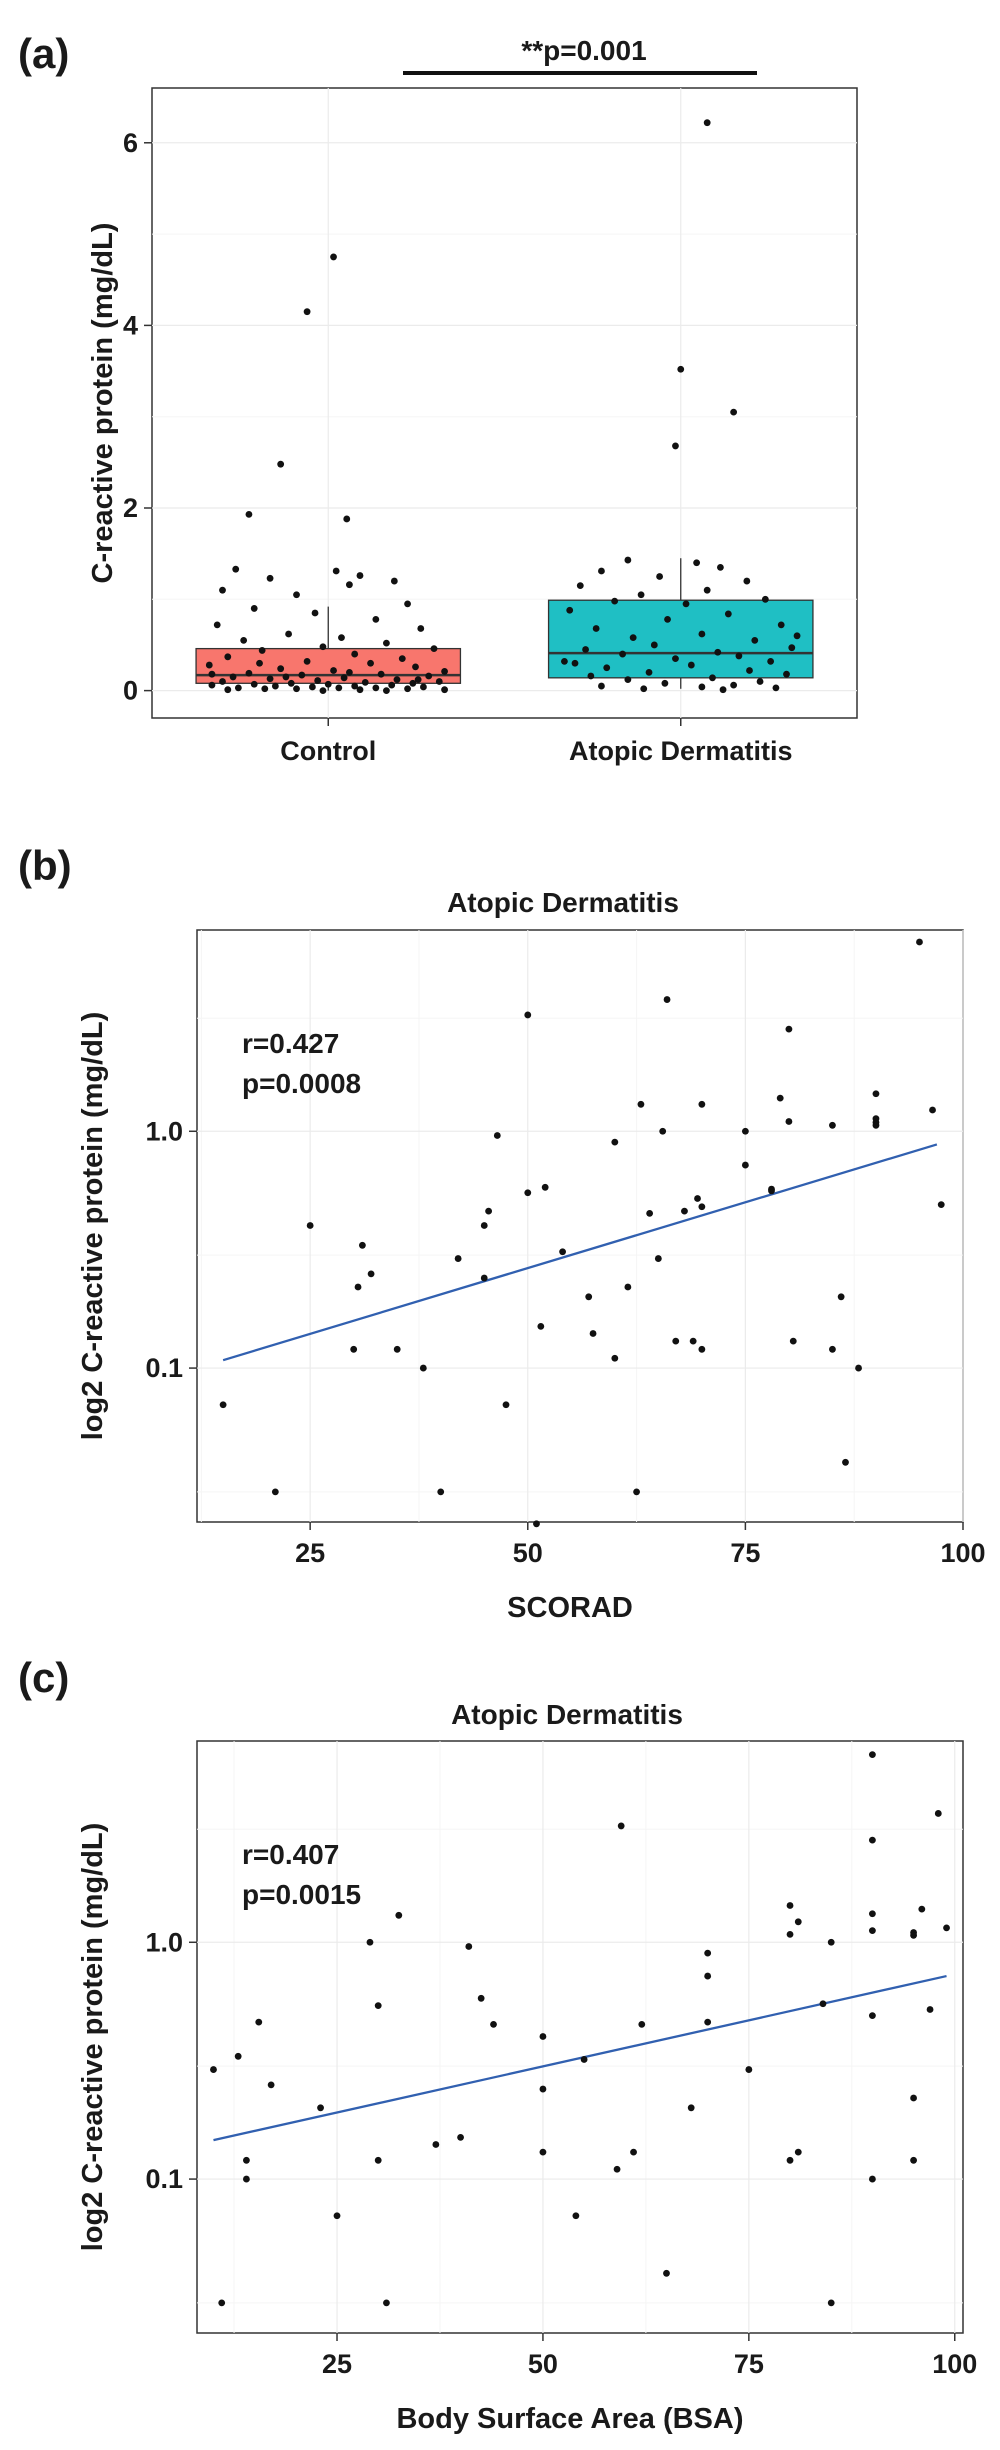 This screenshot has width=1000, height=2450. What do you see at coordinates (290, 1043) in the screenshot?
I see `correlation-r-b: r=0.427` at bounding box center [290, 1043].